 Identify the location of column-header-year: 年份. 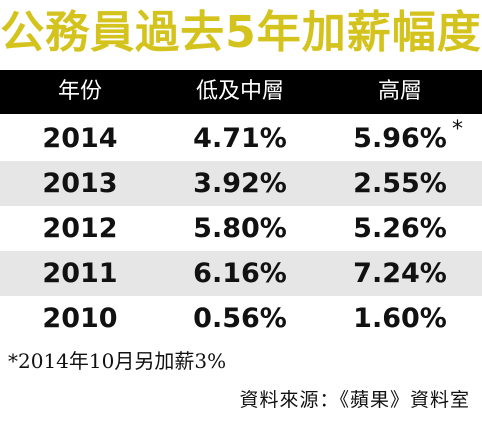
(79, 91).